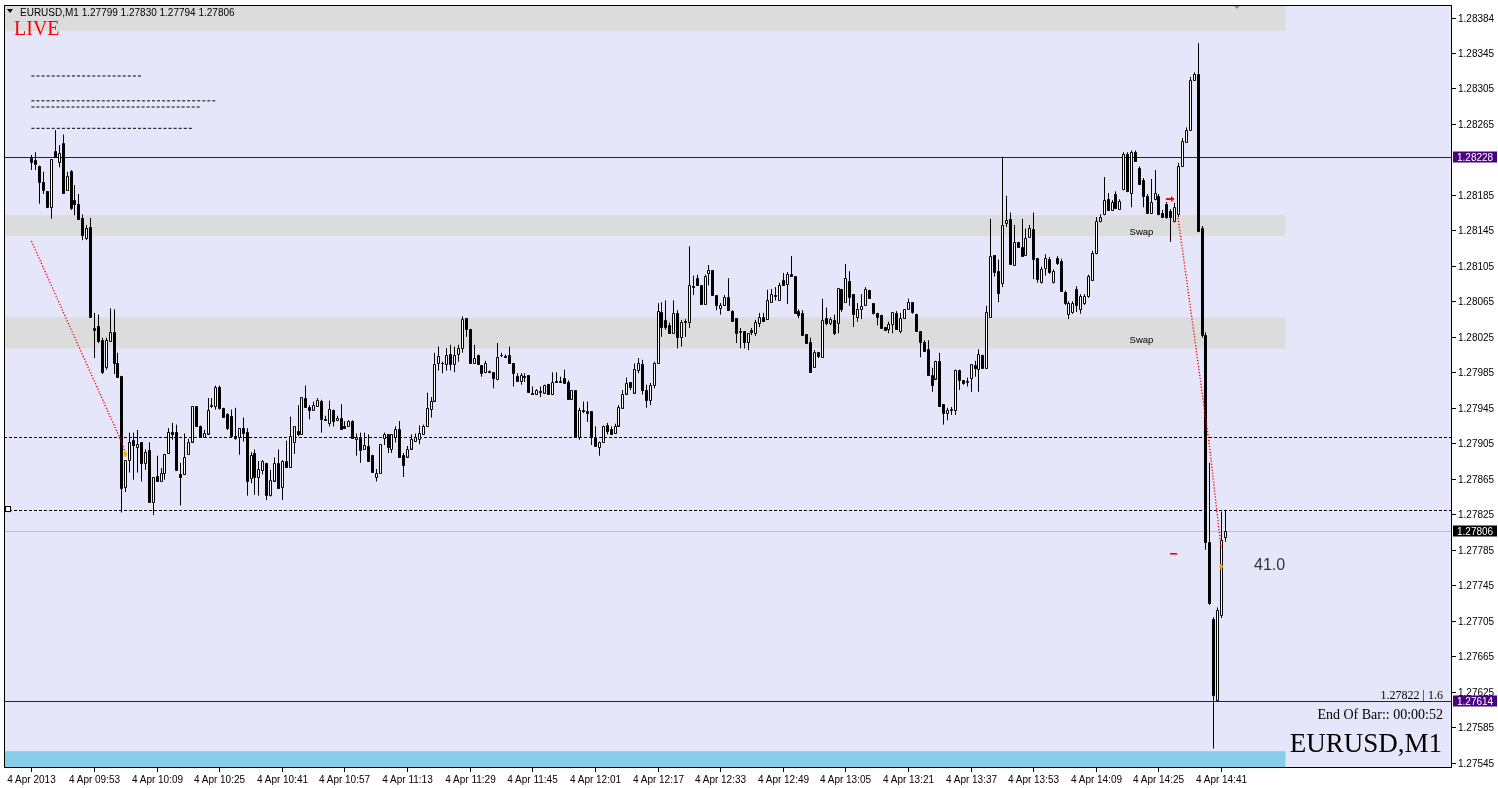  I want to click on y-tick-label: 1.27905, so click(1476, 443).